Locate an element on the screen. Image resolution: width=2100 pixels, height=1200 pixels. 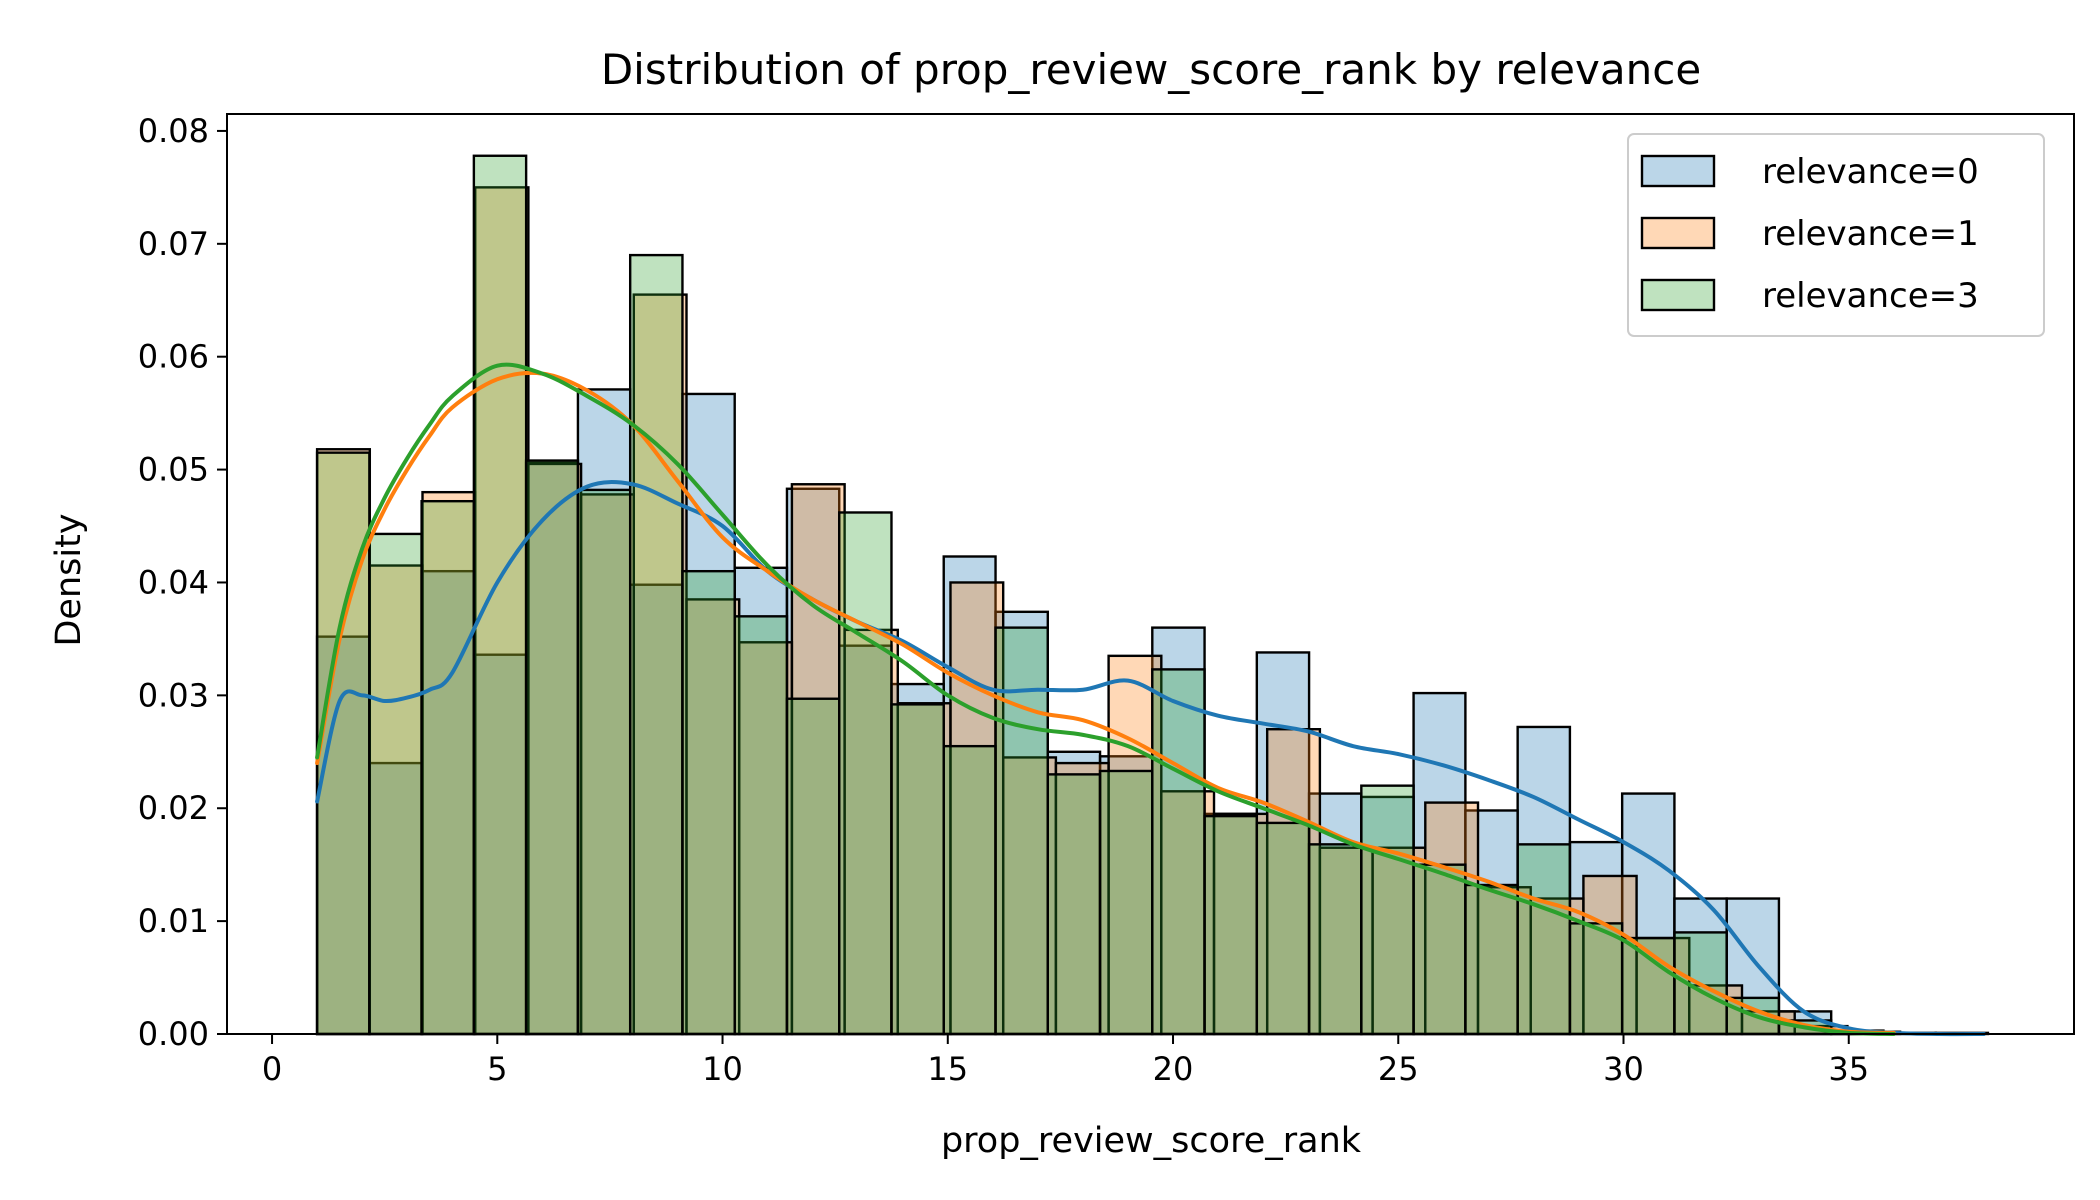
legend-label-0: relevance=0 is located at coordinates (1870, 172).